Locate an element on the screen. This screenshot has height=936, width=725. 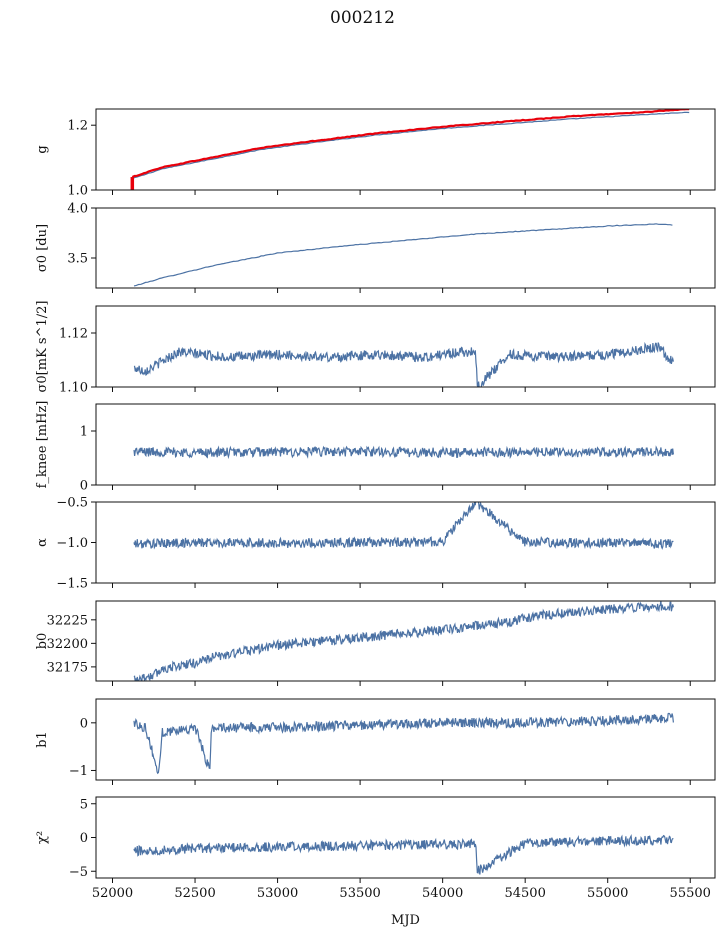
y-tick-label-3-0: 0 is located at coordinates (84, 486).